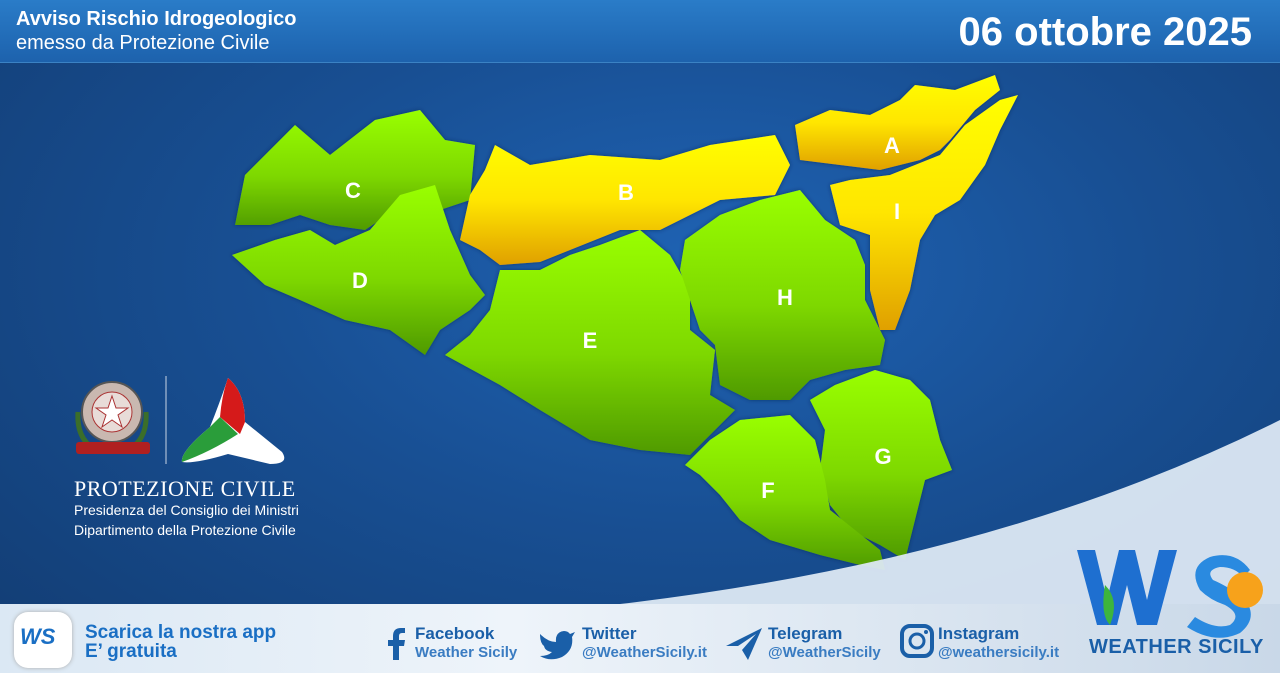 This screenshot has width=1280, height=673. What do you see at coordinates (917, 641) in the screenshot?
I see `instagram-icon` at bounding box center [917, 641].